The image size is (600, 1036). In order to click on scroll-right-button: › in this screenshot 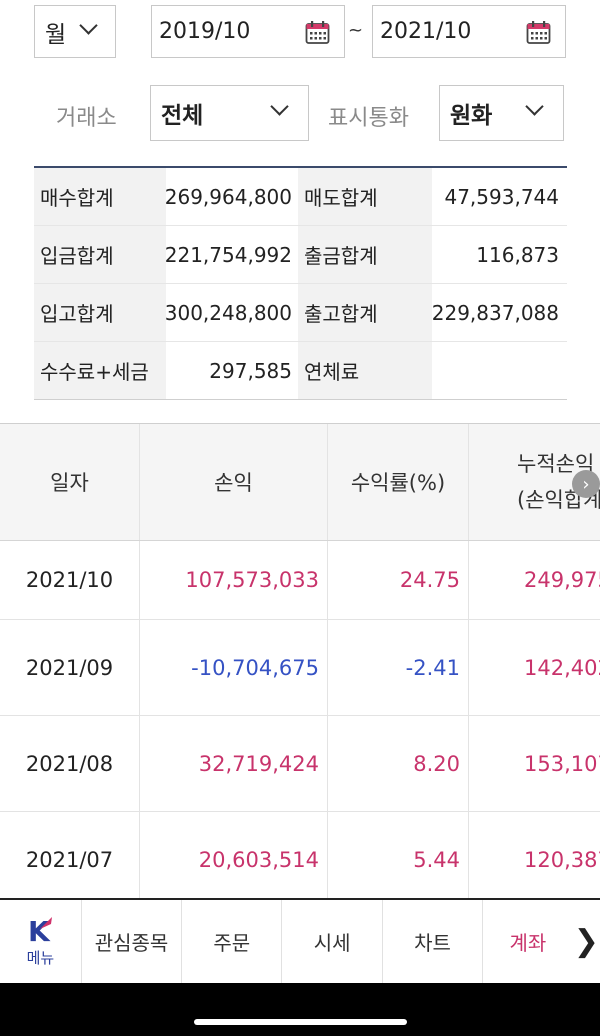, I will do `click(586, 484)`.